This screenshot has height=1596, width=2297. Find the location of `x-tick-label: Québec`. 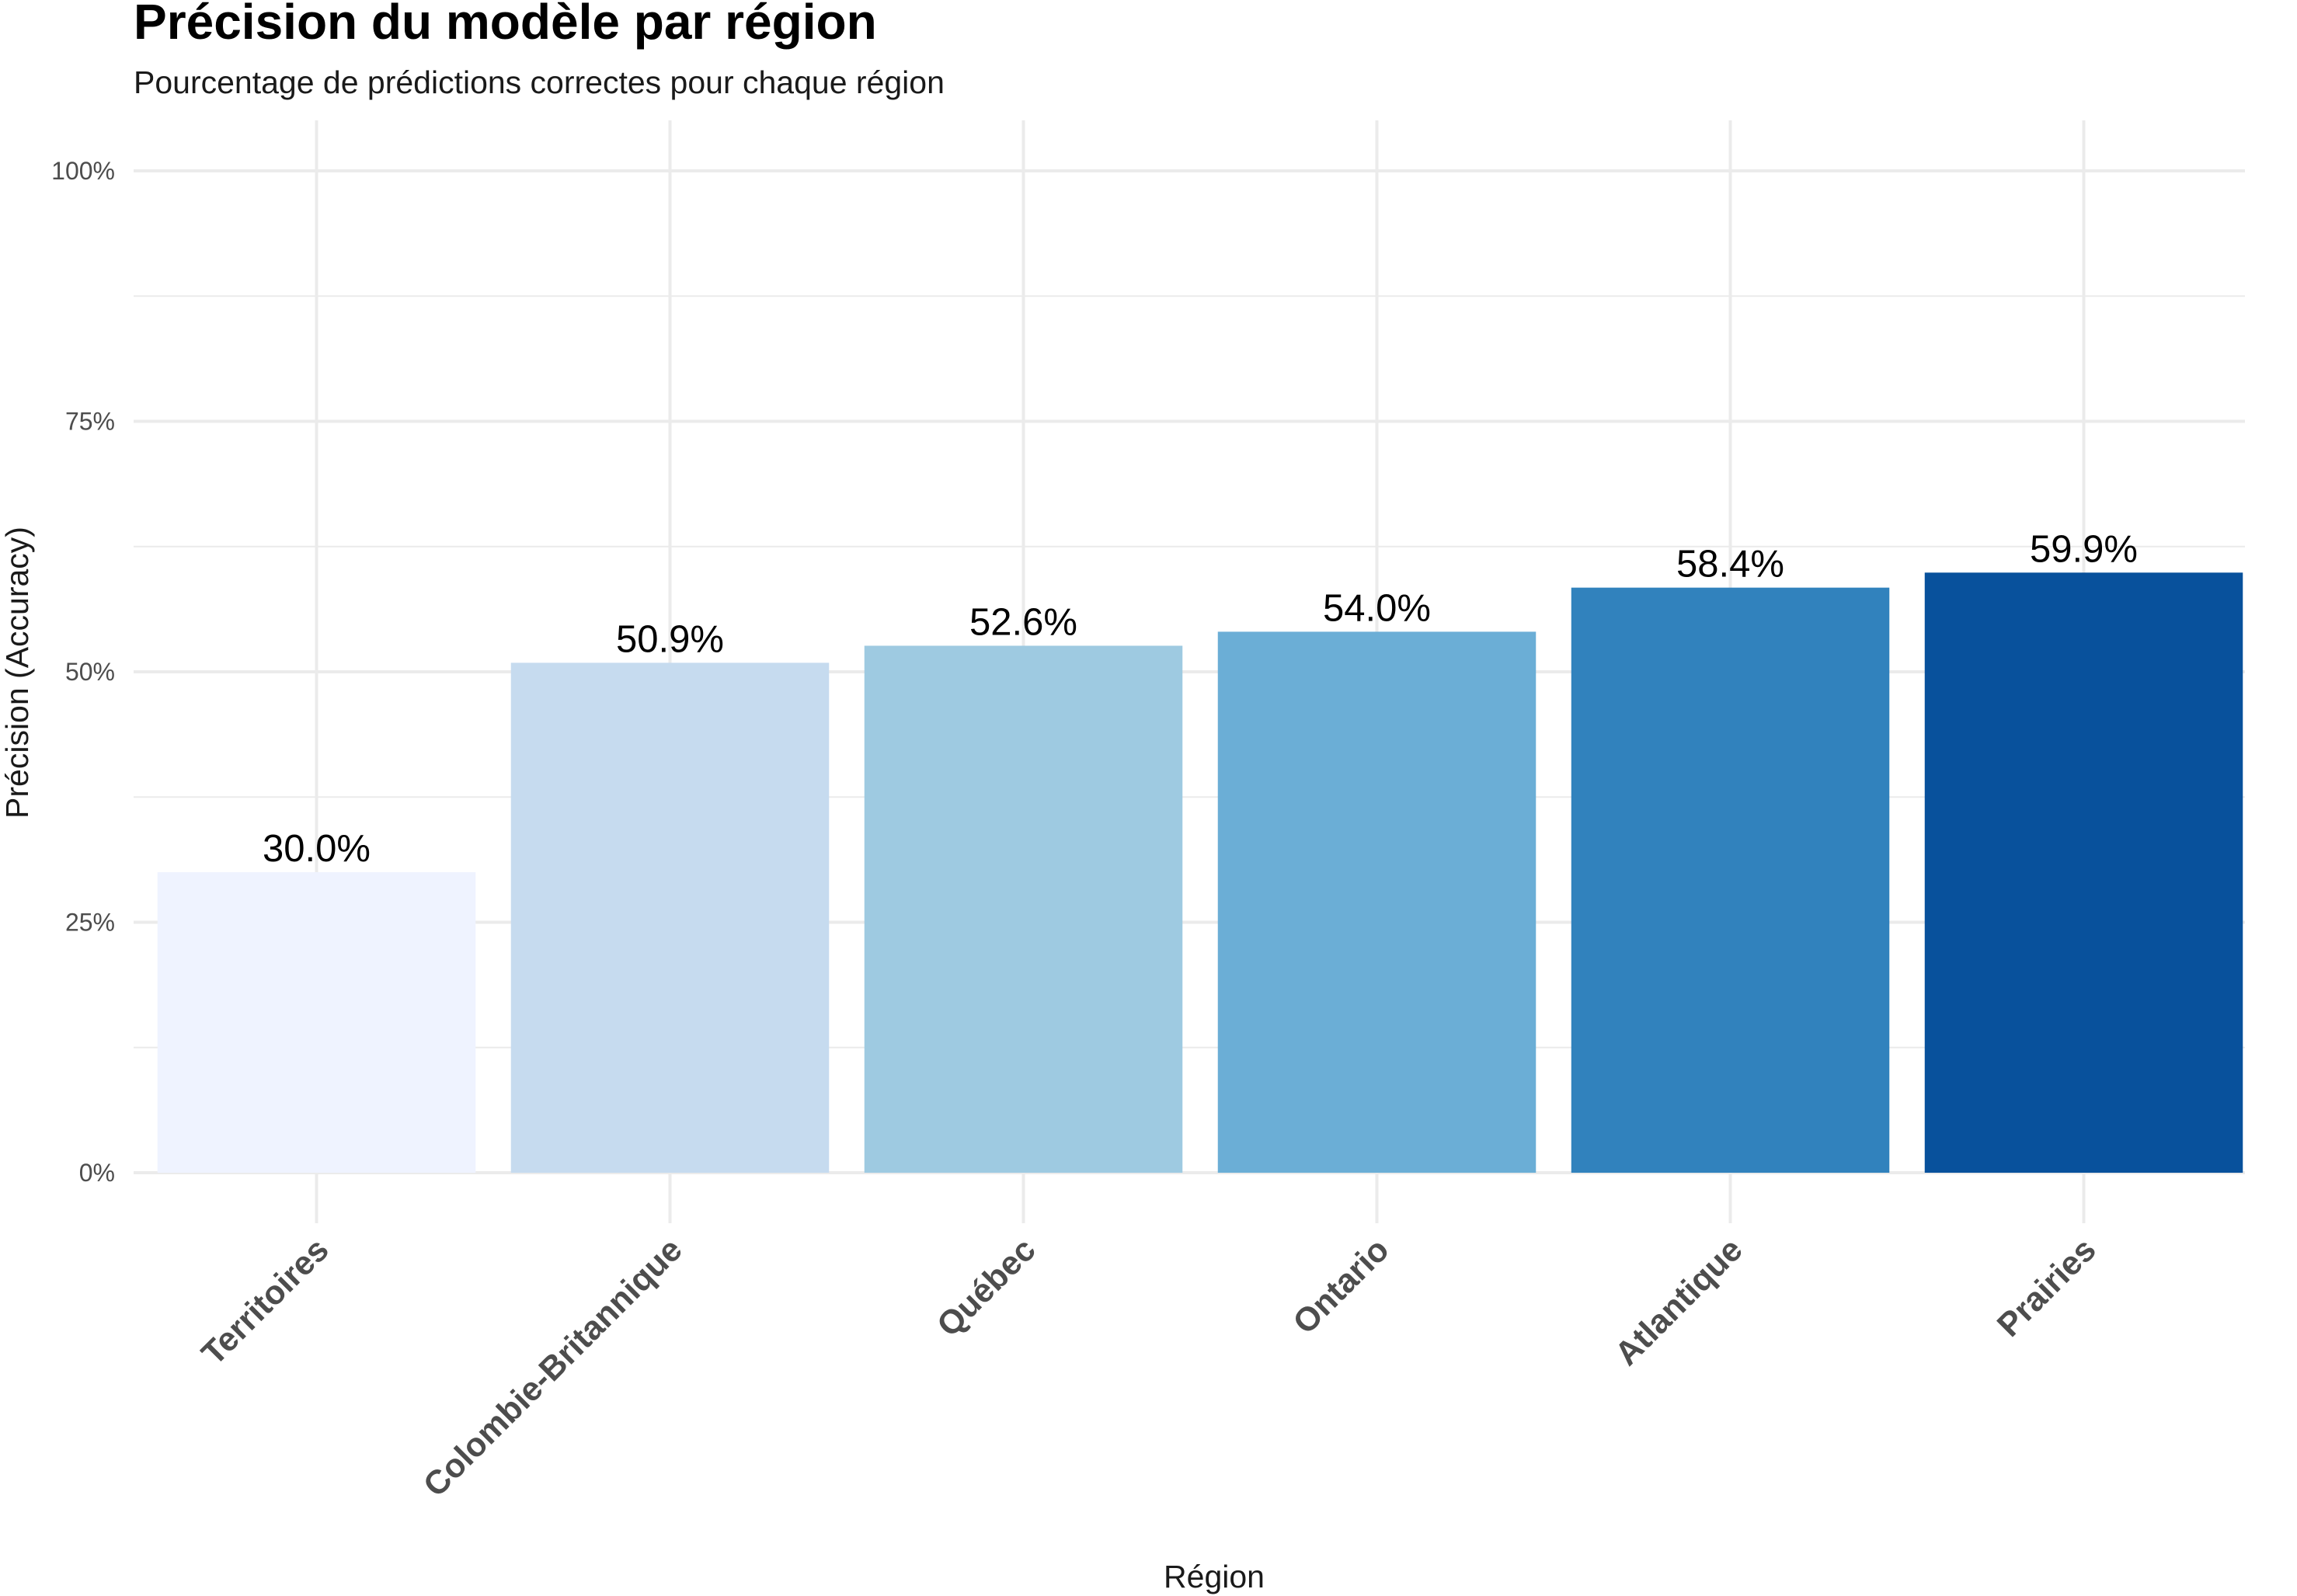

x-tick-label: Québec is located at coordinates (986, 1287).